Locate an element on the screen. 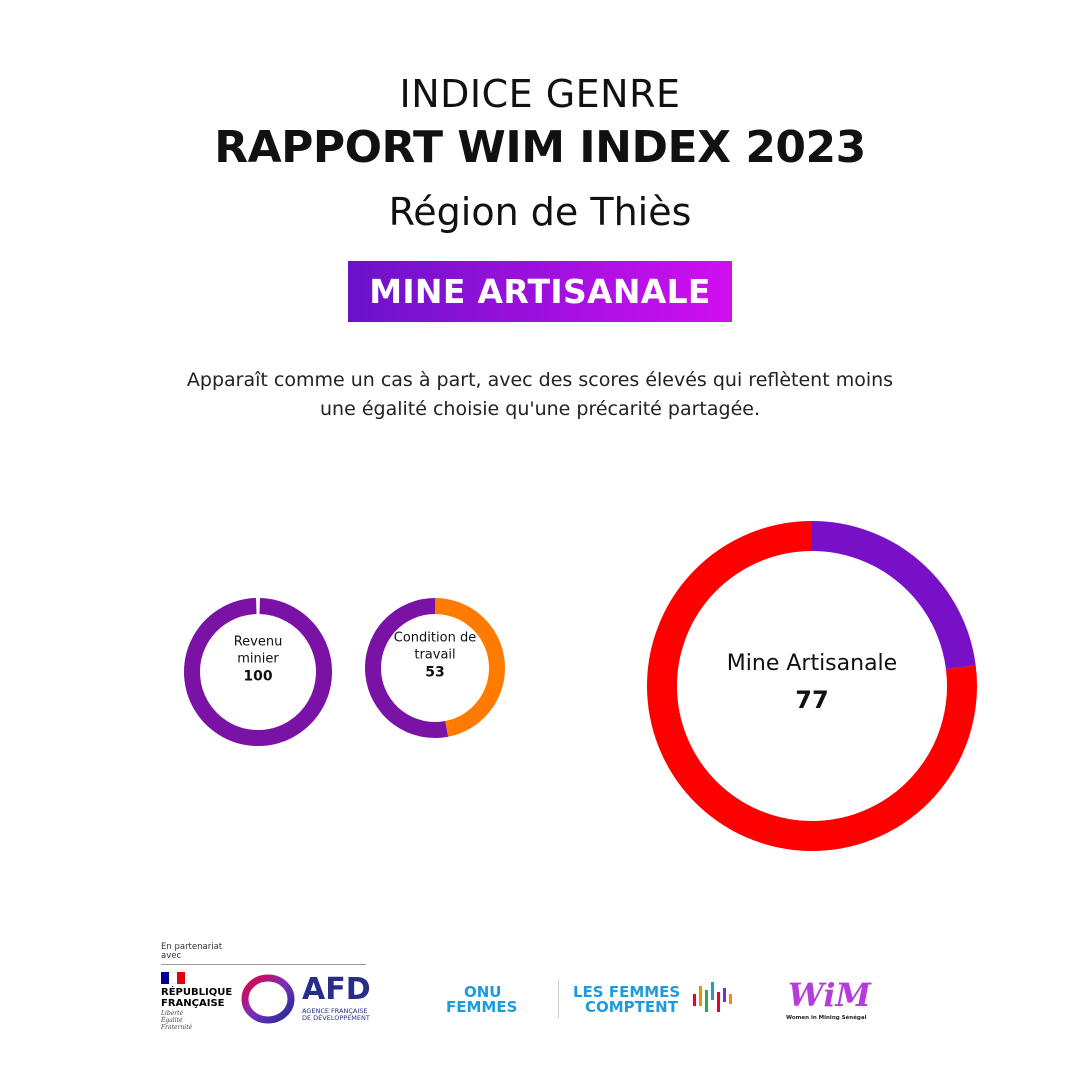  french-flag-icon is located at coordinates (173, 978).